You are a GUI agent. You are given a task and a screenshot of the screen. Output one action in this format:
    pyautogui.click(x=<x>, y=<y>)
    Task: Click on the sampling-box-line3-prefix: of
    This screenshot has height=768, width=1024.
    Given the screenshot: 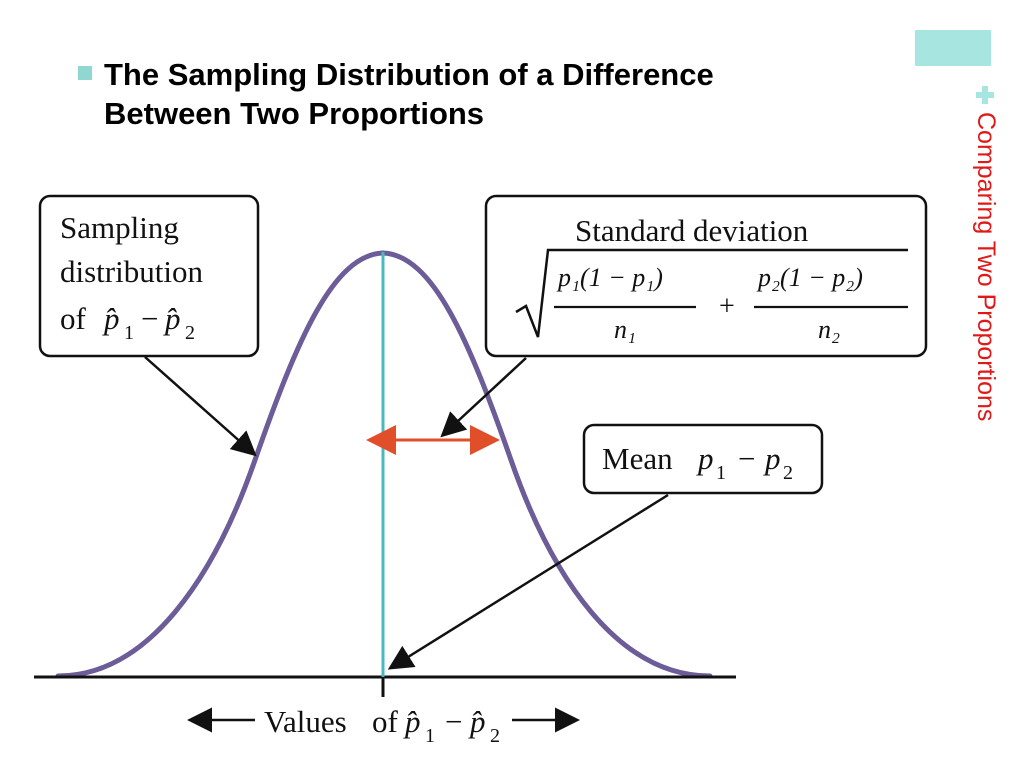 What is the action you would take?
    pyautogui.click(x=73, y=318)
    